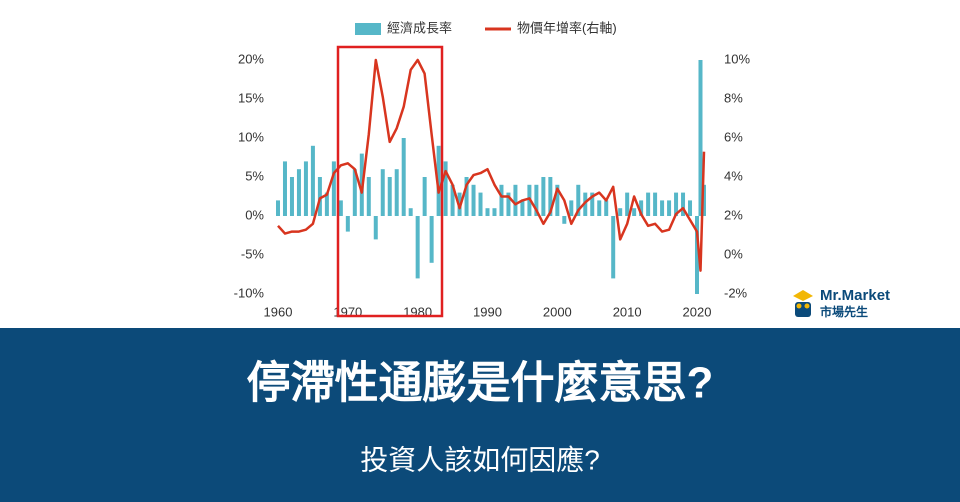  Describe the element at coordinates (844, 311) in the screenshot. I see `logo-subtitle: 市場先生` at that location.